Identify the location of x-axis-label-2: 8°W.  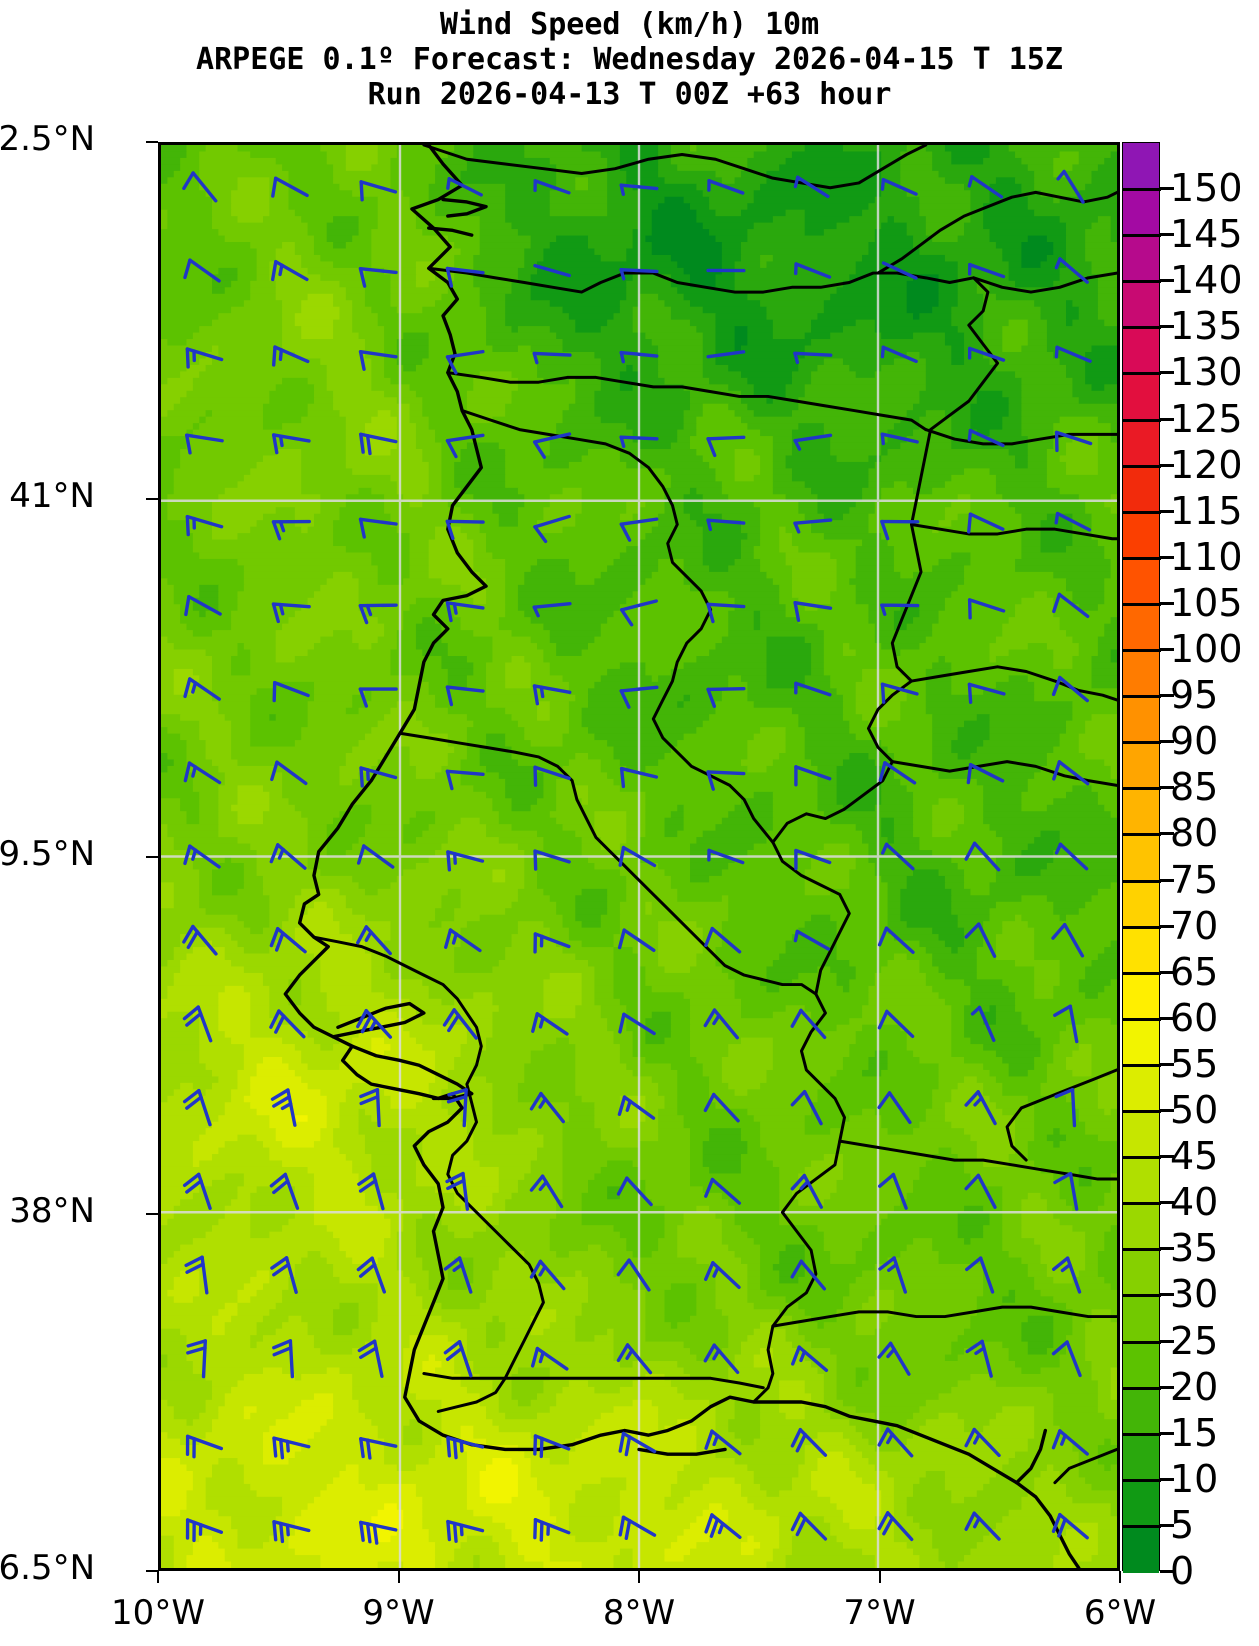
(639, 1613).